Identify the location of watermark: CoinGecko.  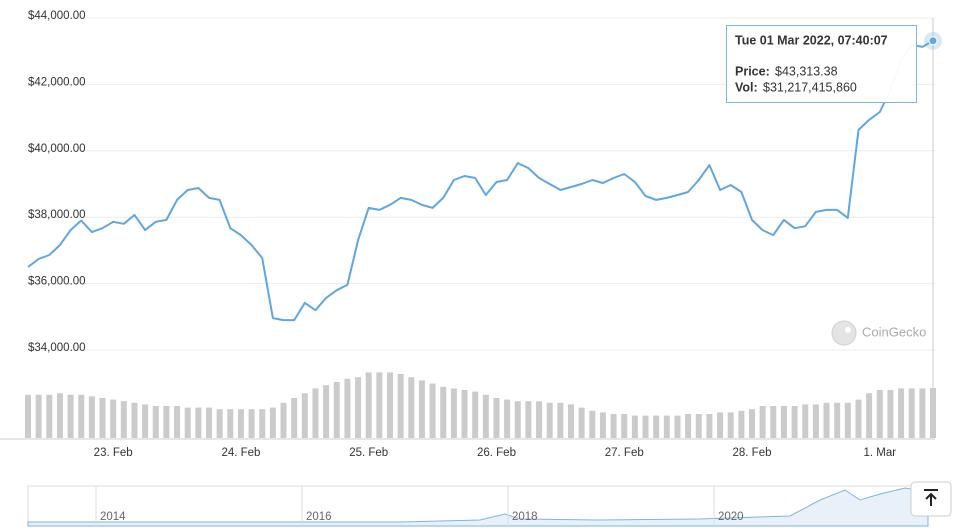
(878, 333).